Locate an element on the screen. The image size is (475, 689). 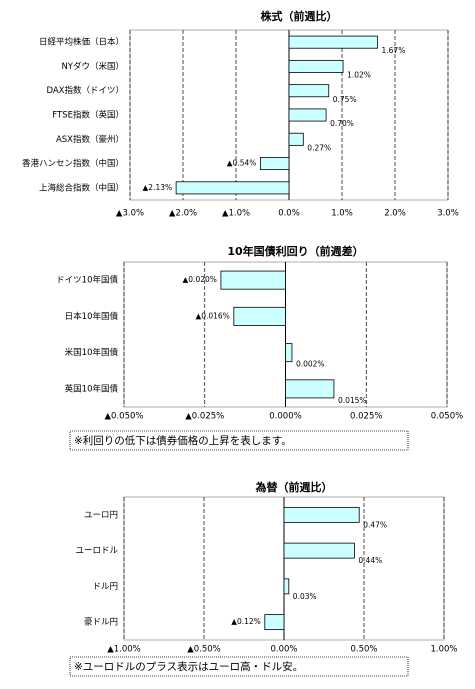
value-label: ▲0.12% is located at coordinates (246, 621).